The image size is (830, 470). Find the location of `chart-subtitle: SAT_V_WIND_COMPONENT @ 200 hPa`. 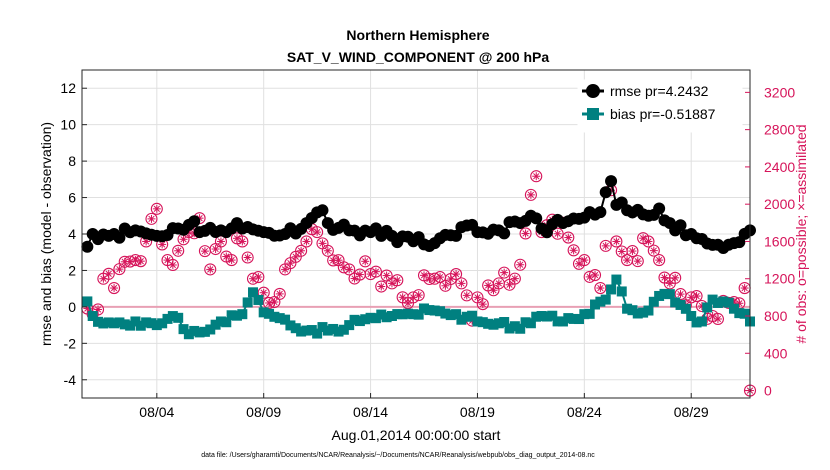

chart-subtitle: SAT_V_WIND_COMPONENT @ 200 hPa is located at coordinates (418, 57).